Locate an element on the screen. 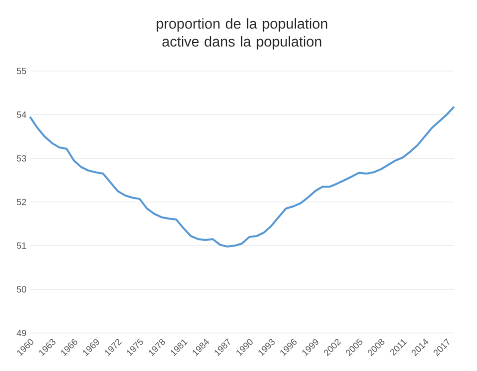  chart-title: proportion de la population active dans la population is located at coordinates (242, 34).